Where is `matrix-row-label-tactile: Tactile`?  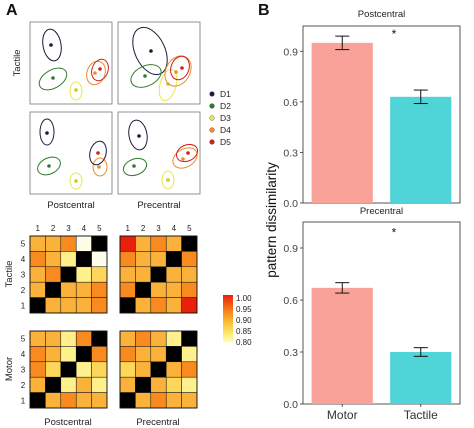
matrix-row-label-tactile: Tactile is located at coordinates (9, 274).